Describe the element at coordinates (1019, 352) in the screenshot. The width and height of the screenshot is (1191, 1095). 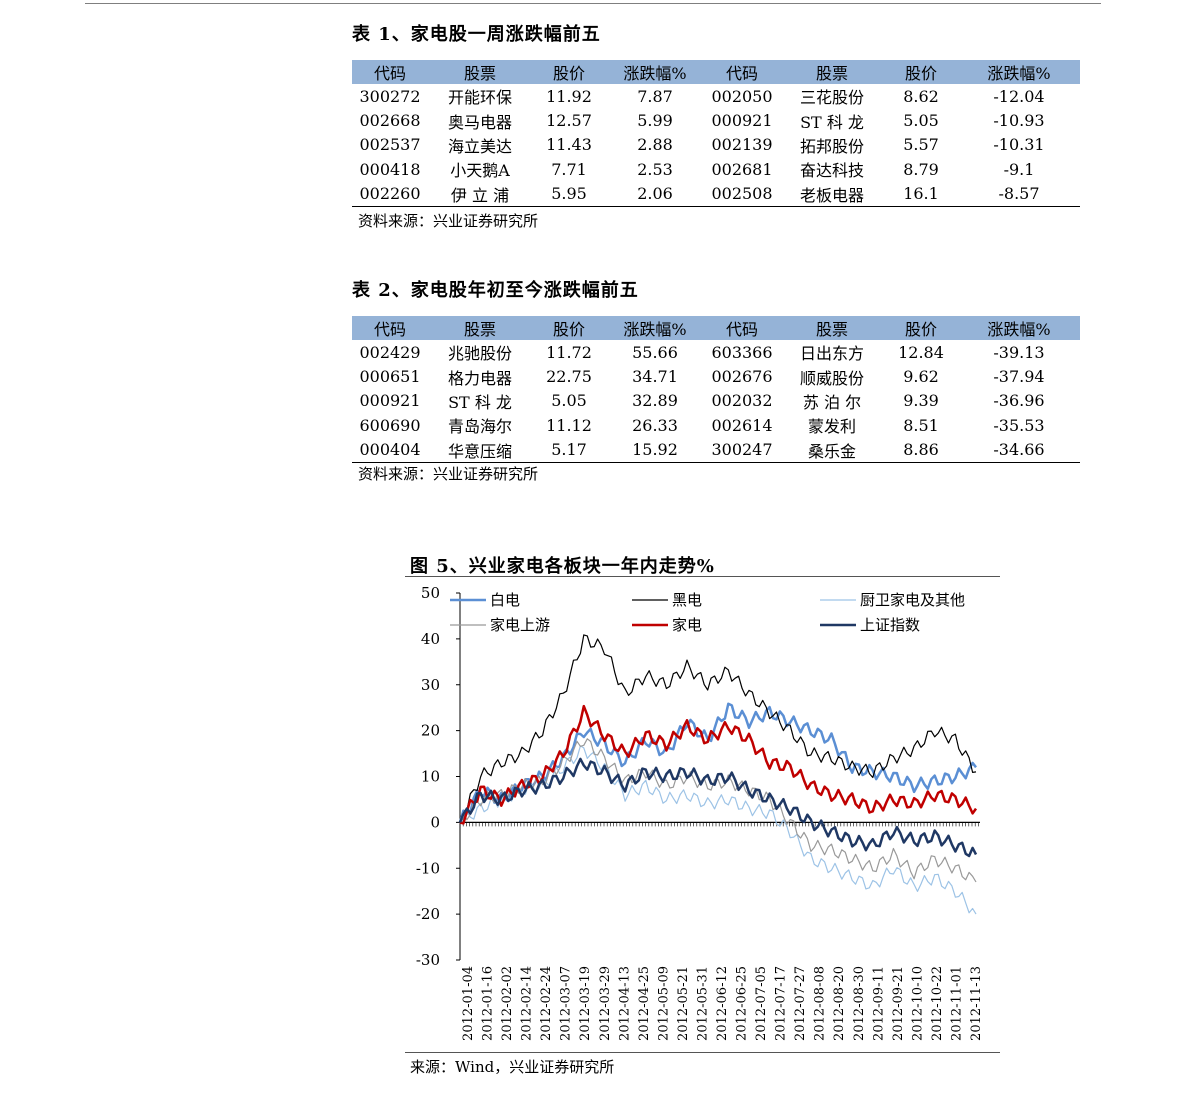
I see `table-cell: -39.13` at that location.